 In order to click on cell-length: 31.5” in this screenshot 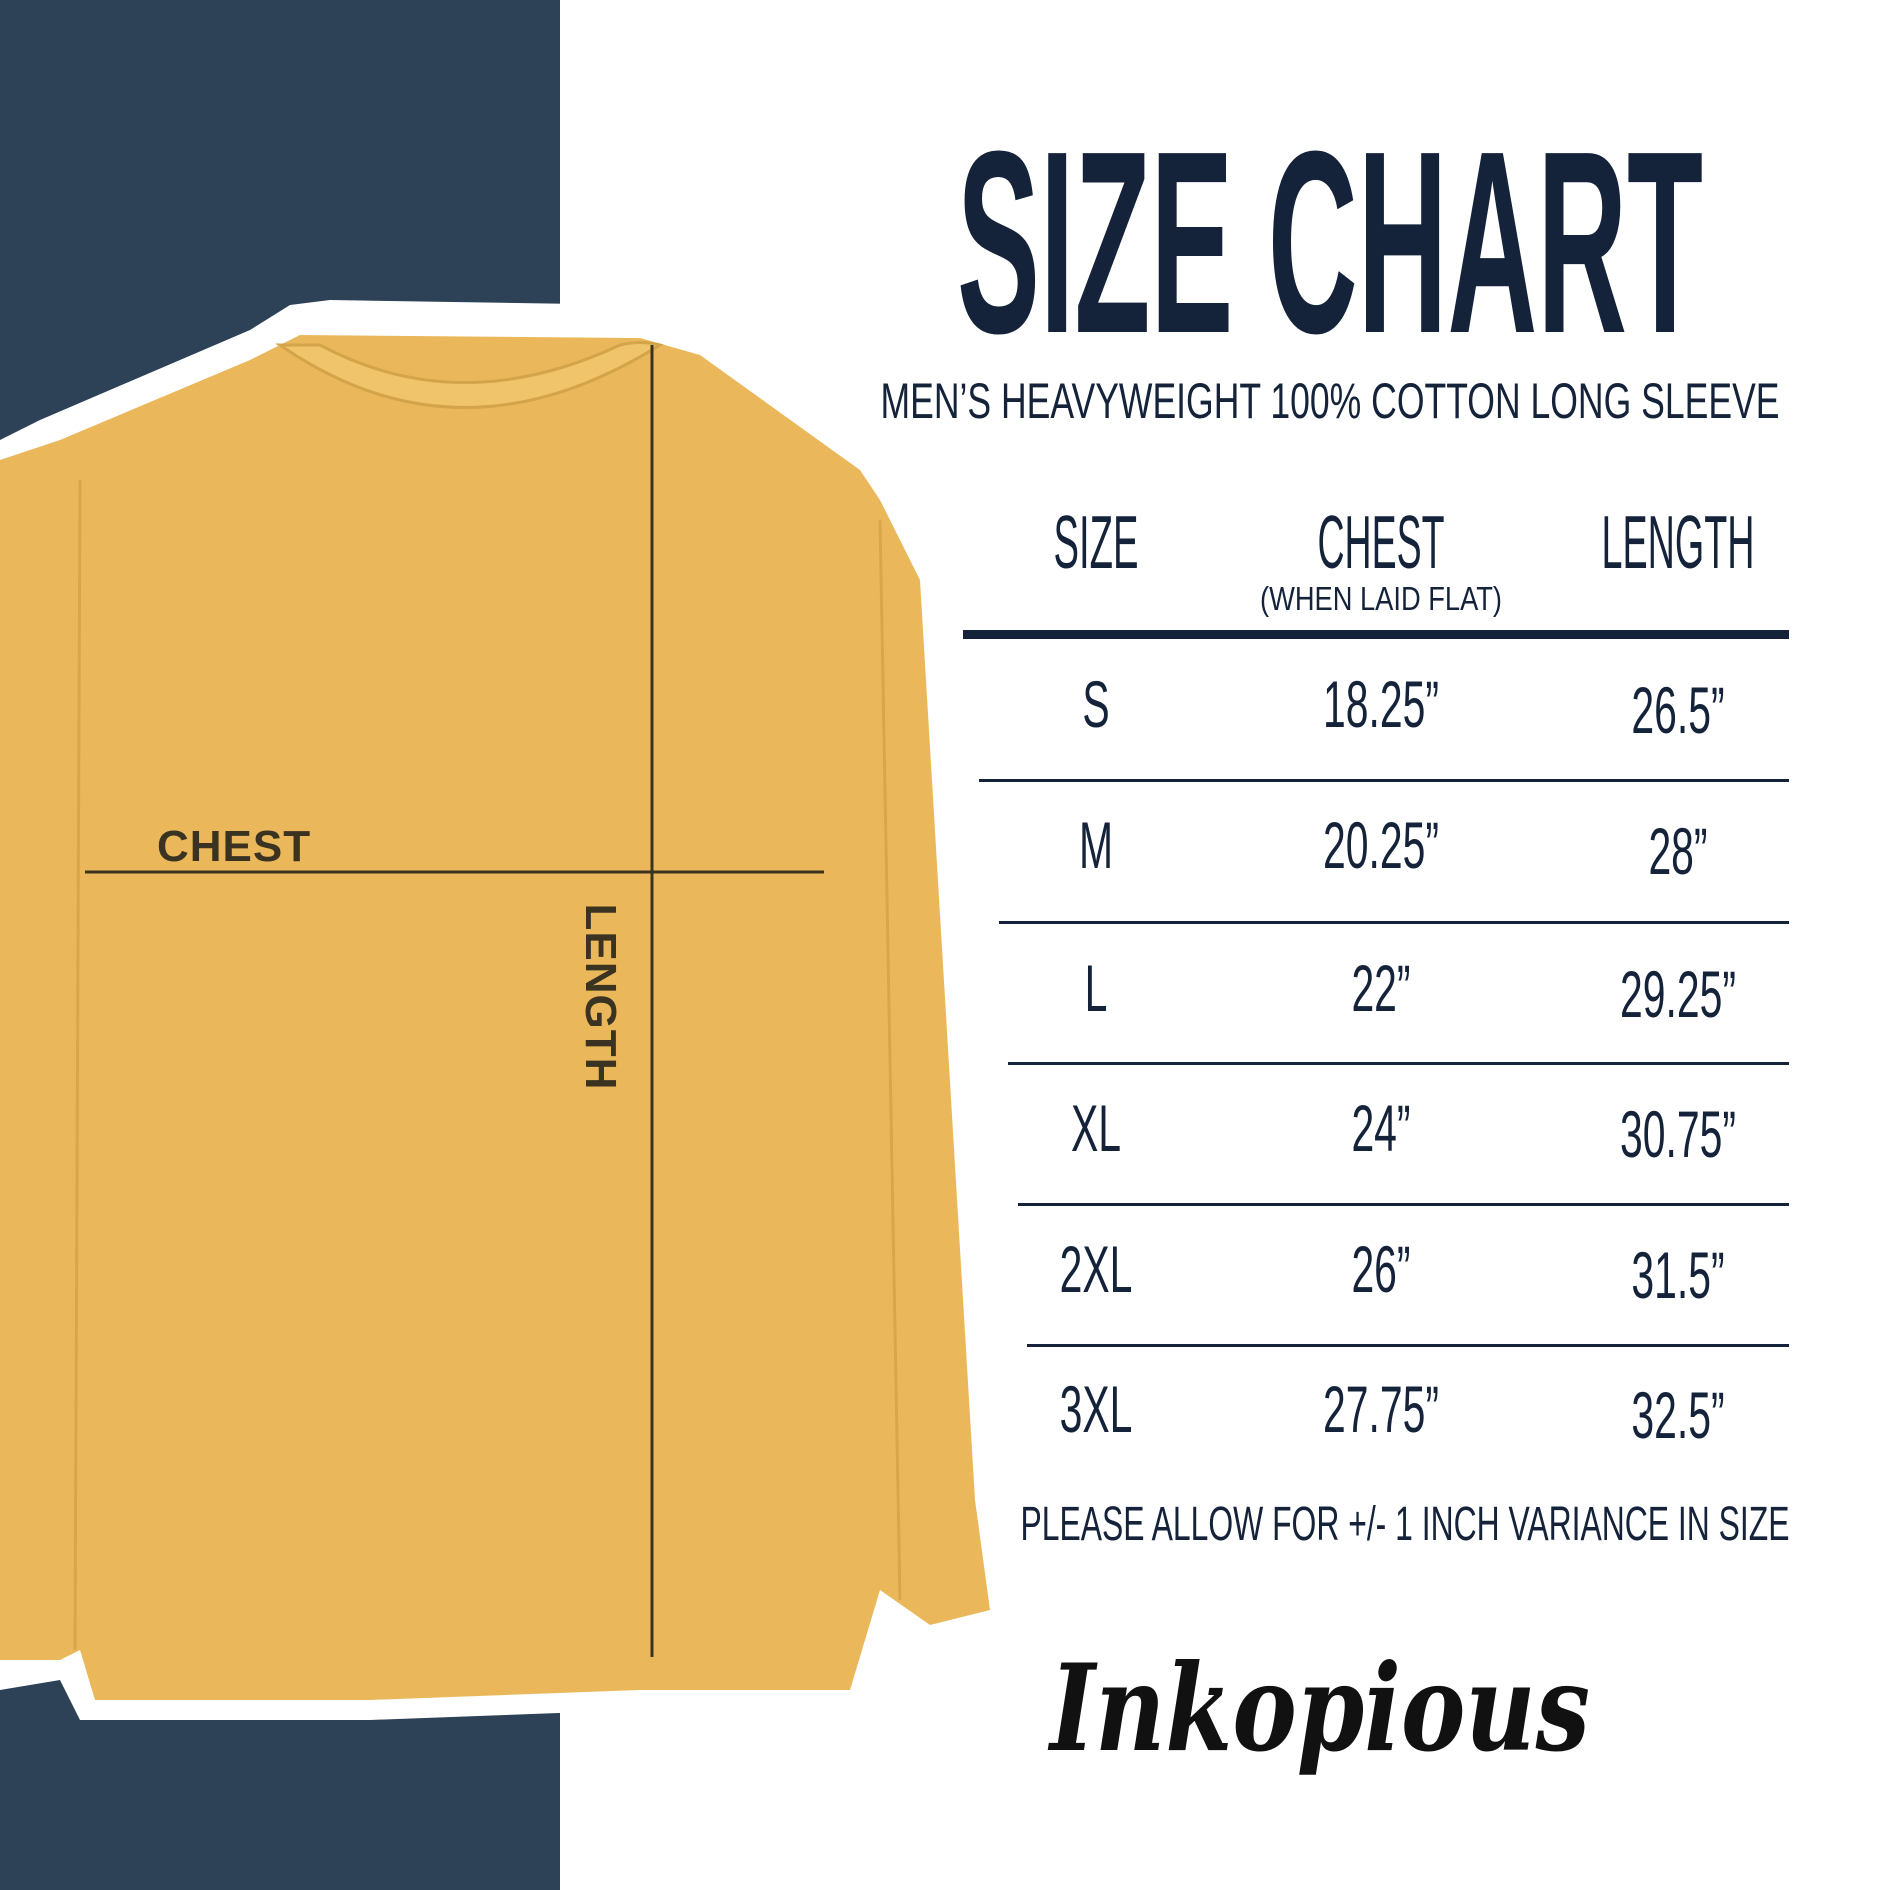, I will do `click(1677, 1275)`.